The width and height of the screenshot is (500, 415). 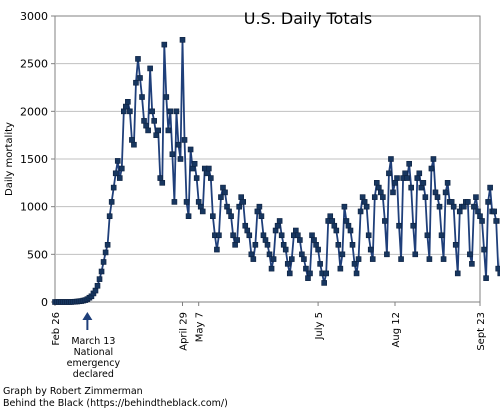 I want to click on x-tick-label: Sept 23, so click(x=481, y=331).